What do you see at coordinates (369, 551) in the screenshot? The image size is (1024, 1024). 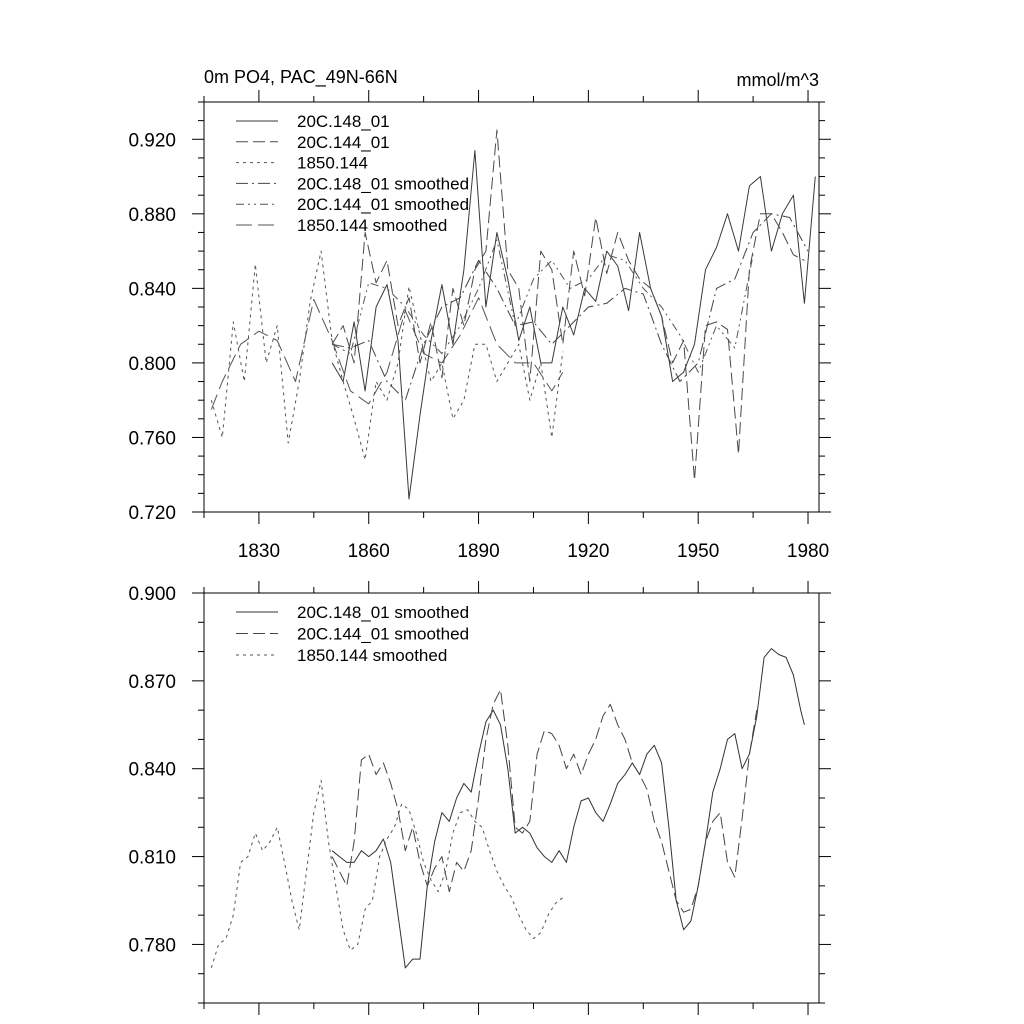 I see `x-tick-label: 1860` at bounding box center [369, 551].